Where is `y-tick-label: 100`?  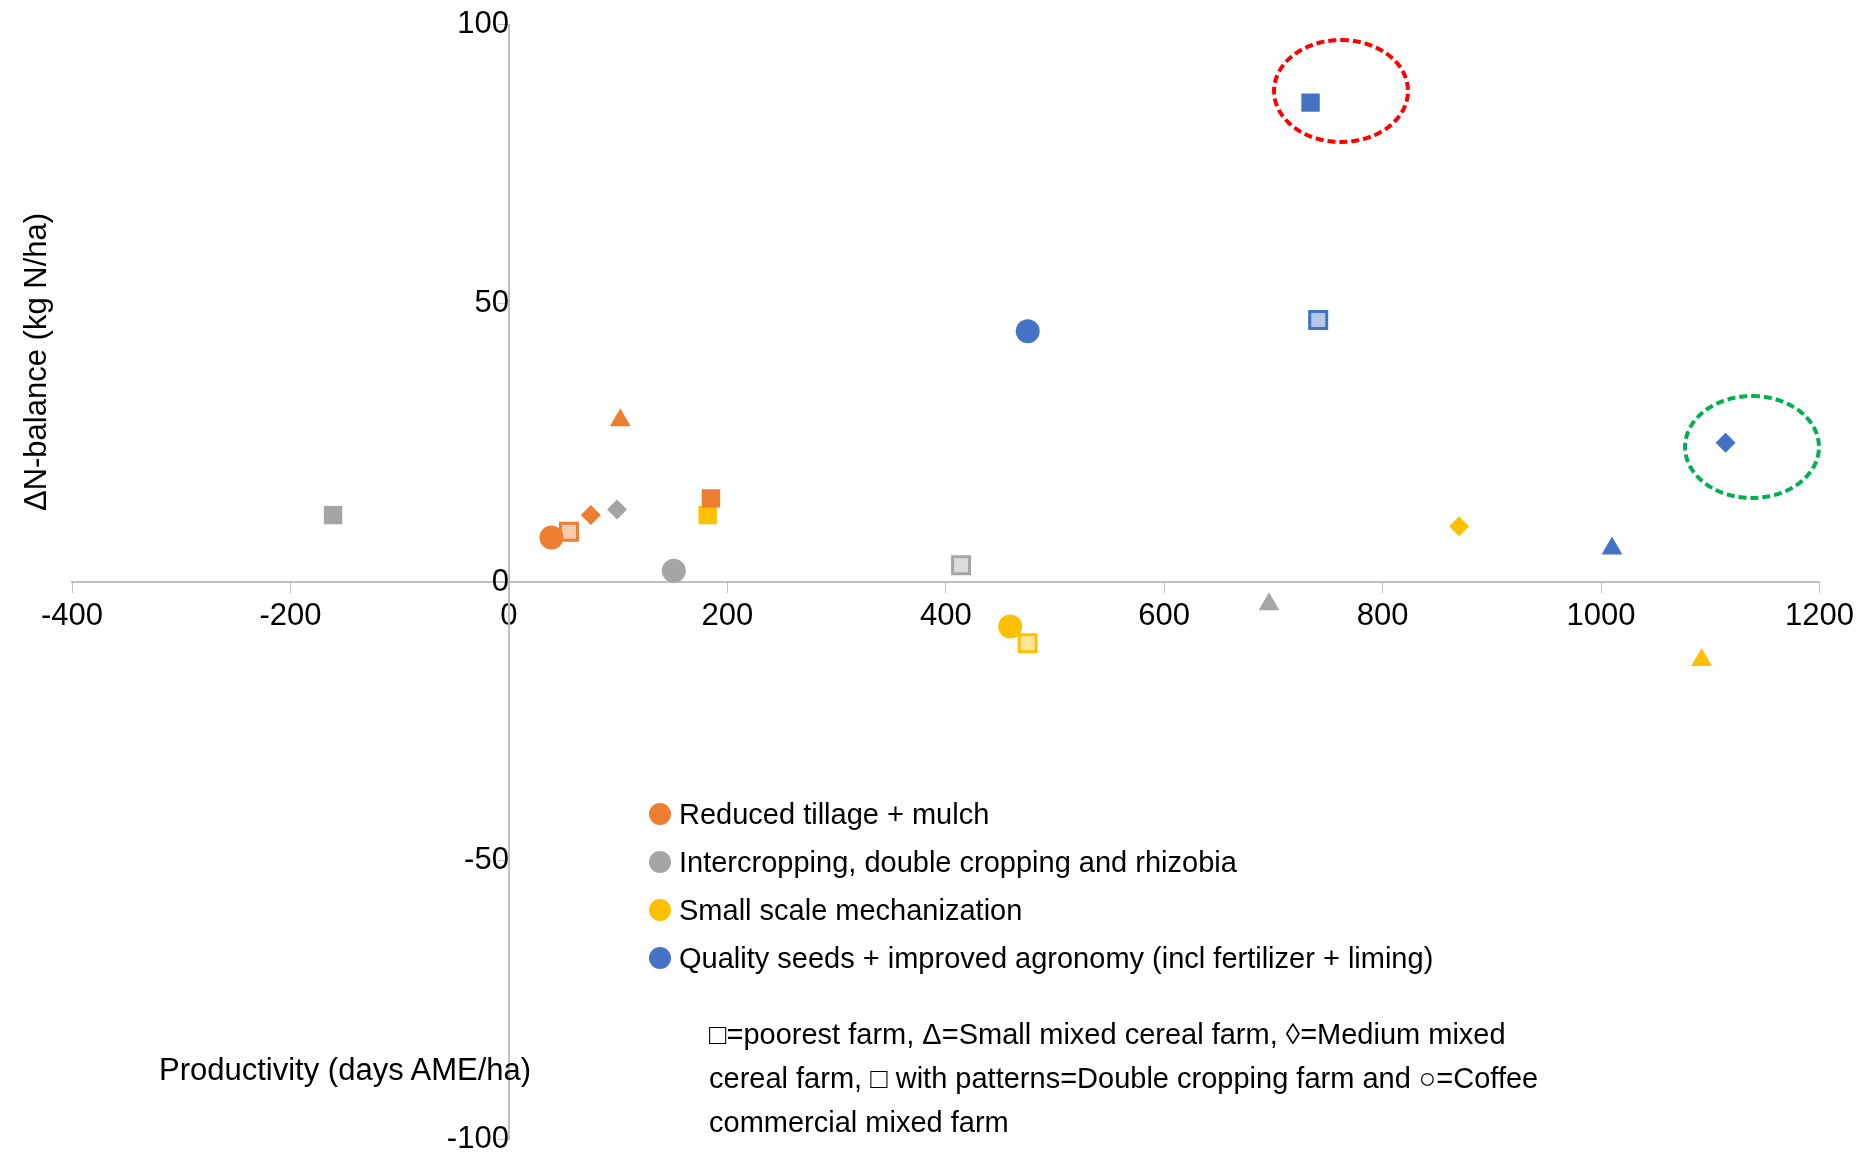
y-tick-label: 100 is located at coordinates (483, 23).